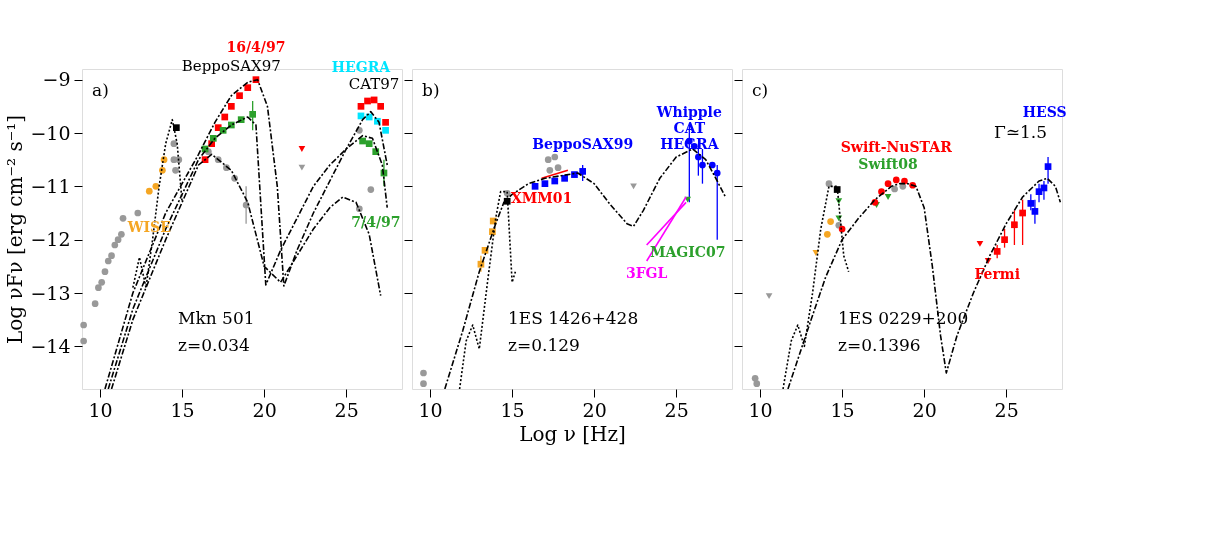 This screenshot has width=1224, height=559. I want to click on annotation: CAT97, so click(374, 83).